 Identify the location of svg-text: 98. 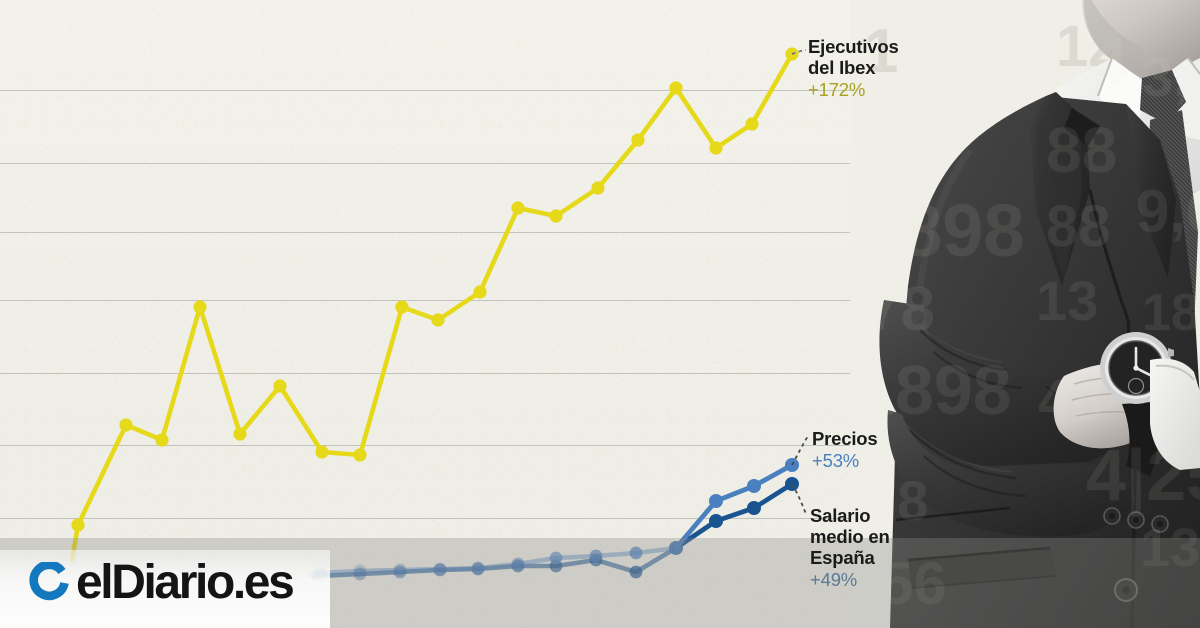
(906, 73).